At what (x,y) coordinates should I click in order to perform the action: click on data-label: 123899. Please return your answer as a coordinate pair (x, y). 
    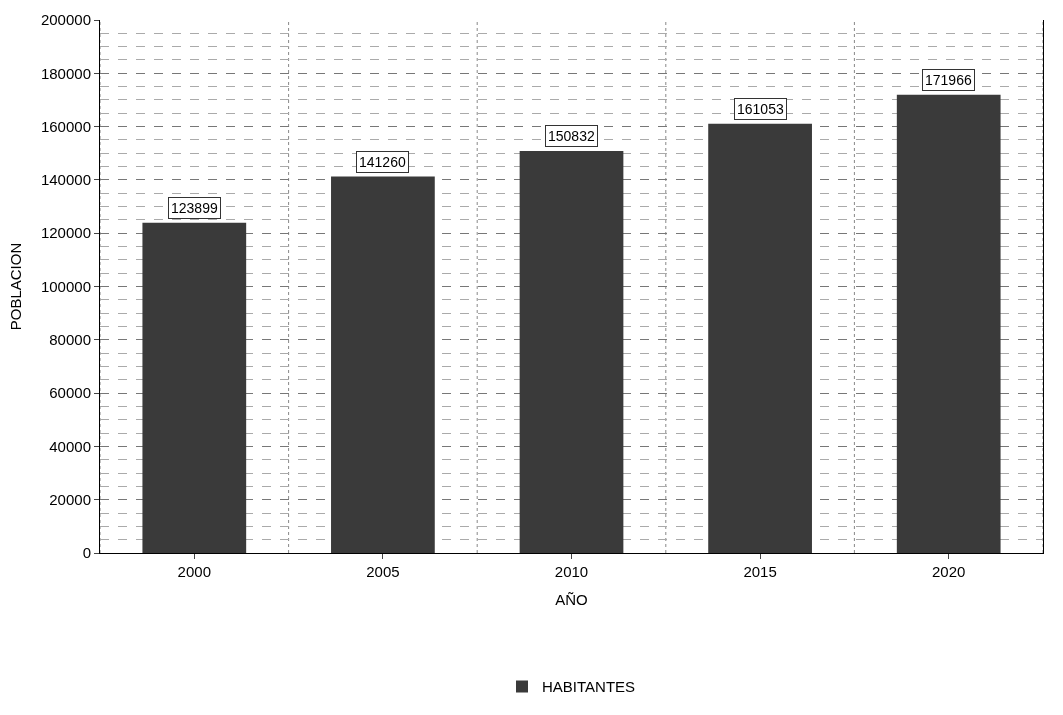
    Looking at the image, I should click on (194, 208).